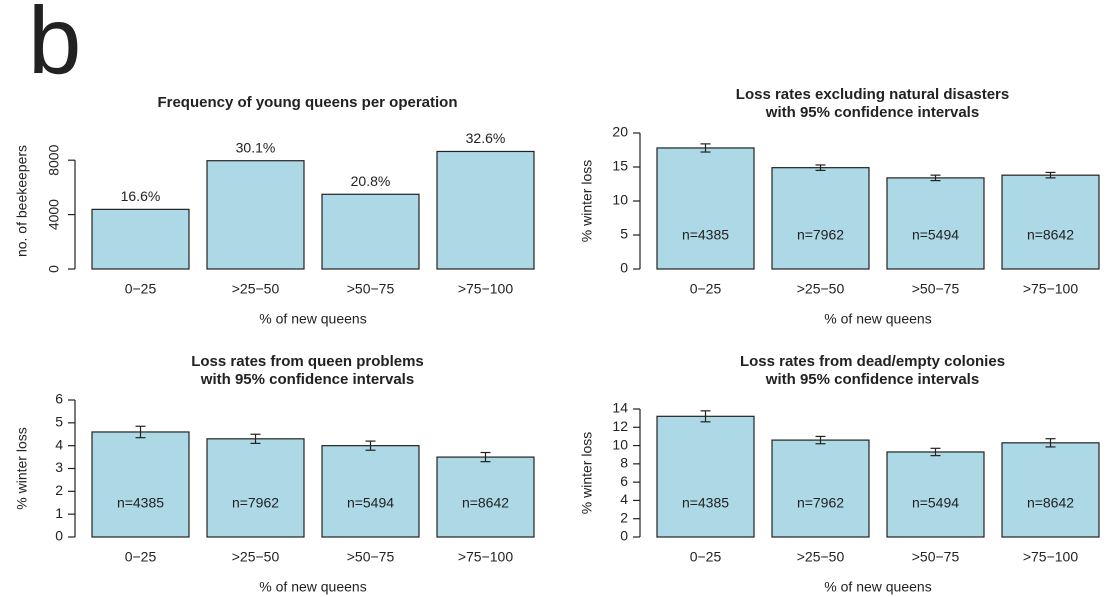 Image resolution: width=1113 pixels, height=597 pixels. I want to click on y-tick-label: 3, so click(59, 467).